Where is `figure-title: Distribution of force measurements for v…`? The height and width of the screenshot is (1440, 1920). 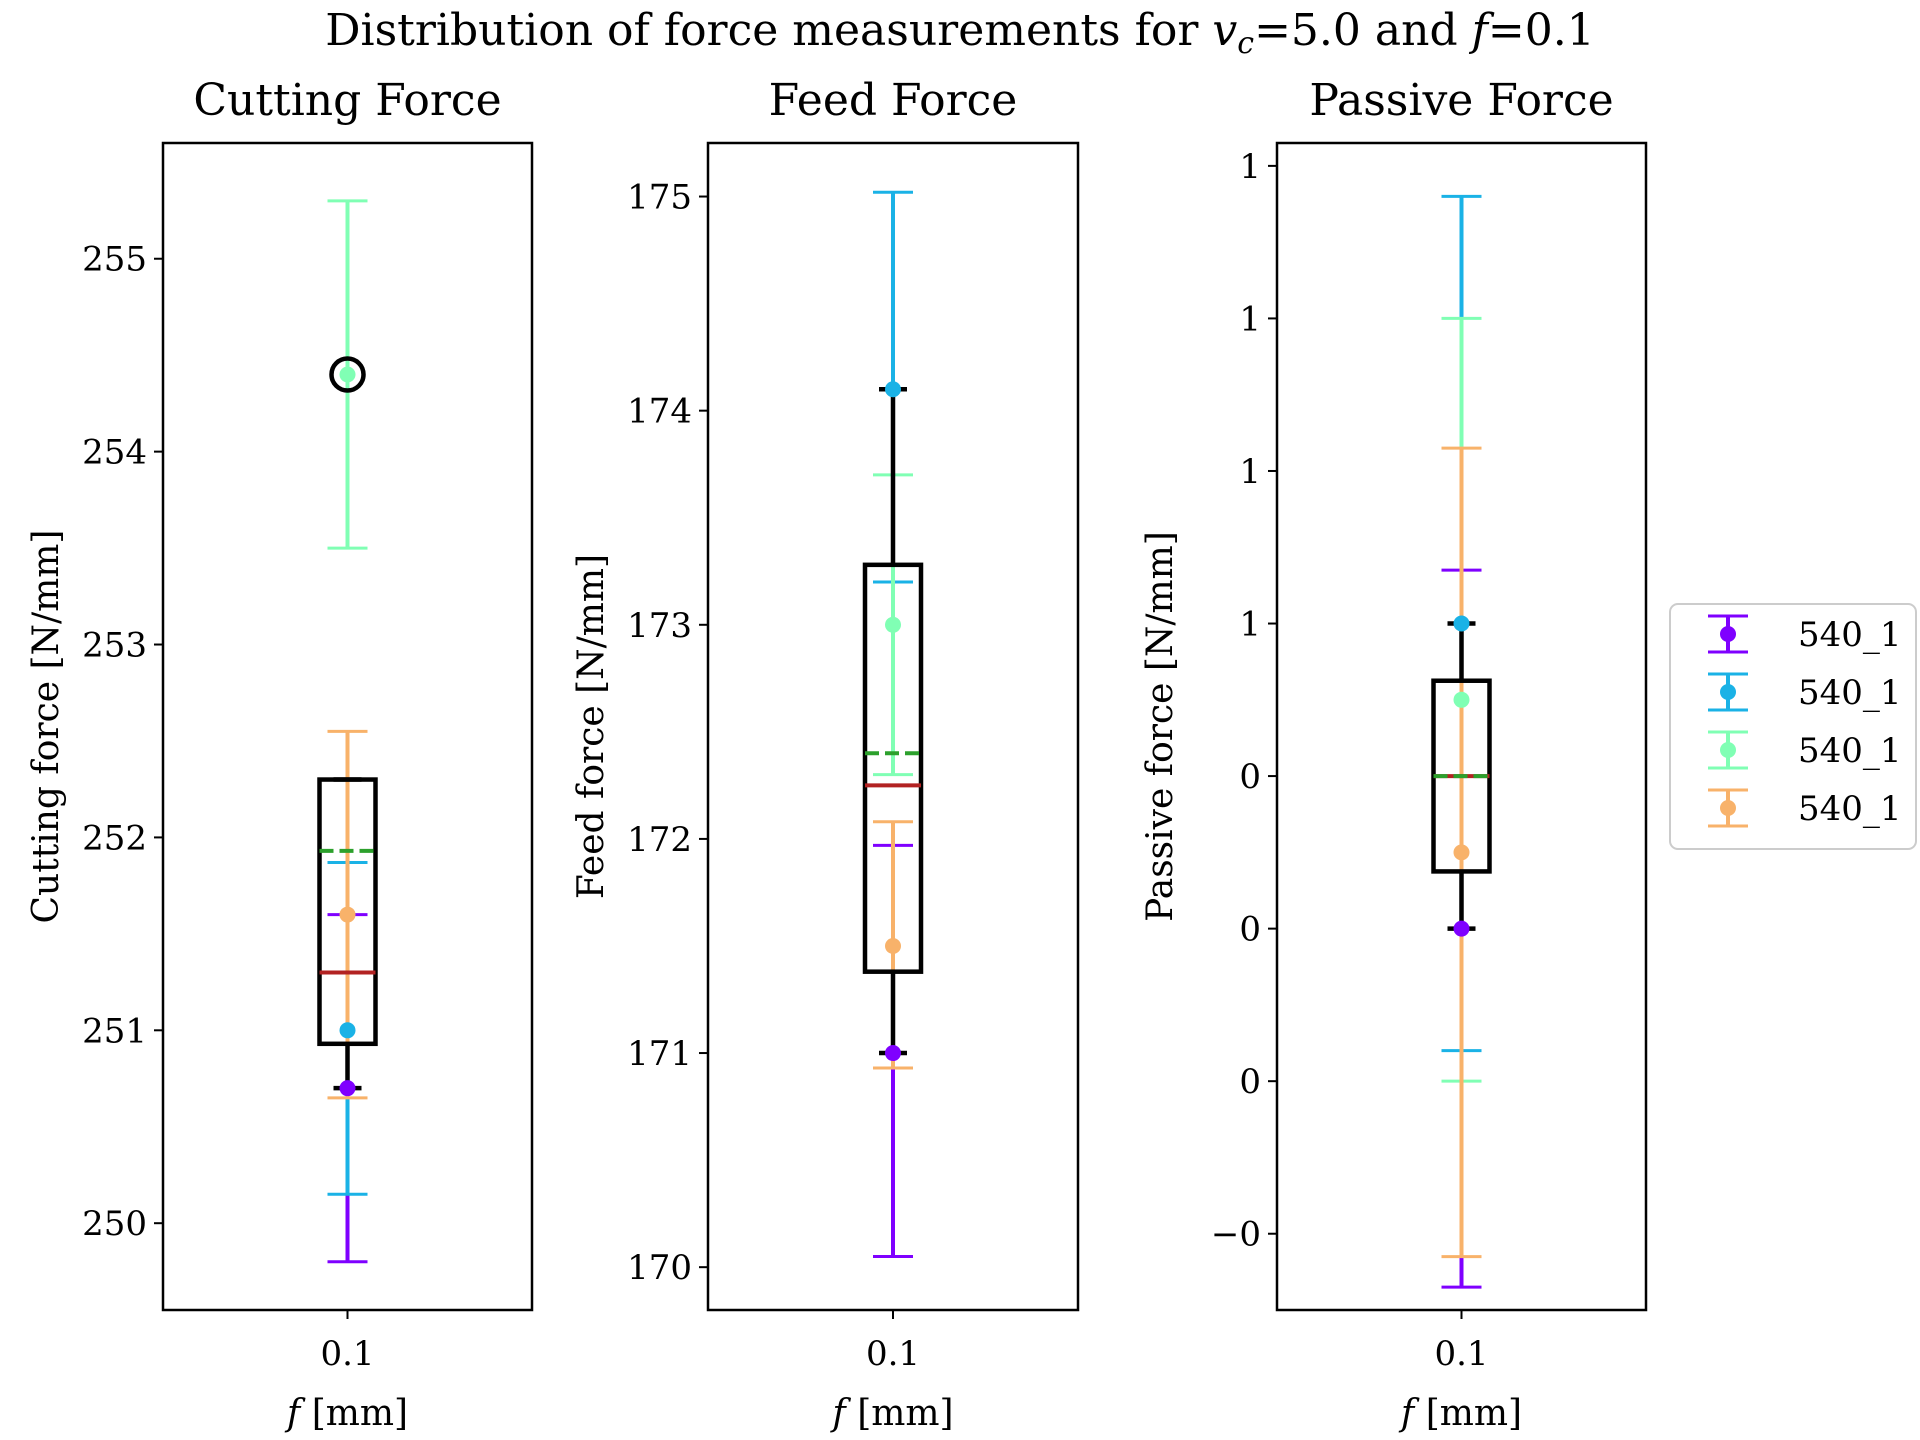 figure-title: Distribution of force measurements for v… is located at coordinates (960, 33).